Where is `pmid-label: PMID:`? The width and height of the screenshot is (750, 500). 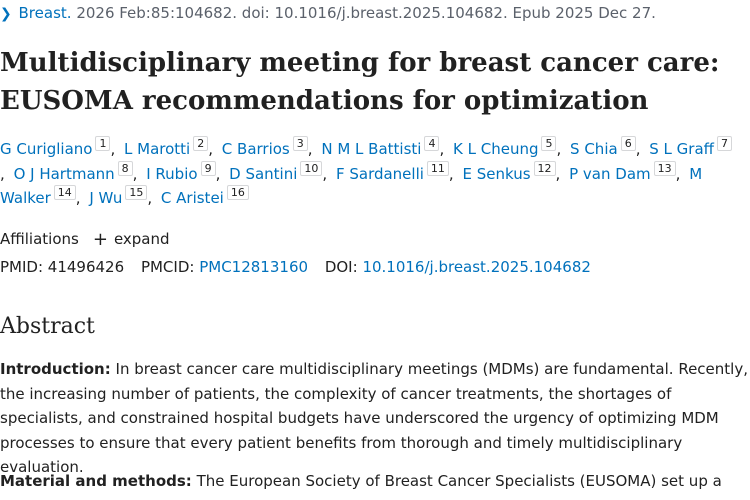 pmid-label: PMID: is located at coordinates (22, 267).